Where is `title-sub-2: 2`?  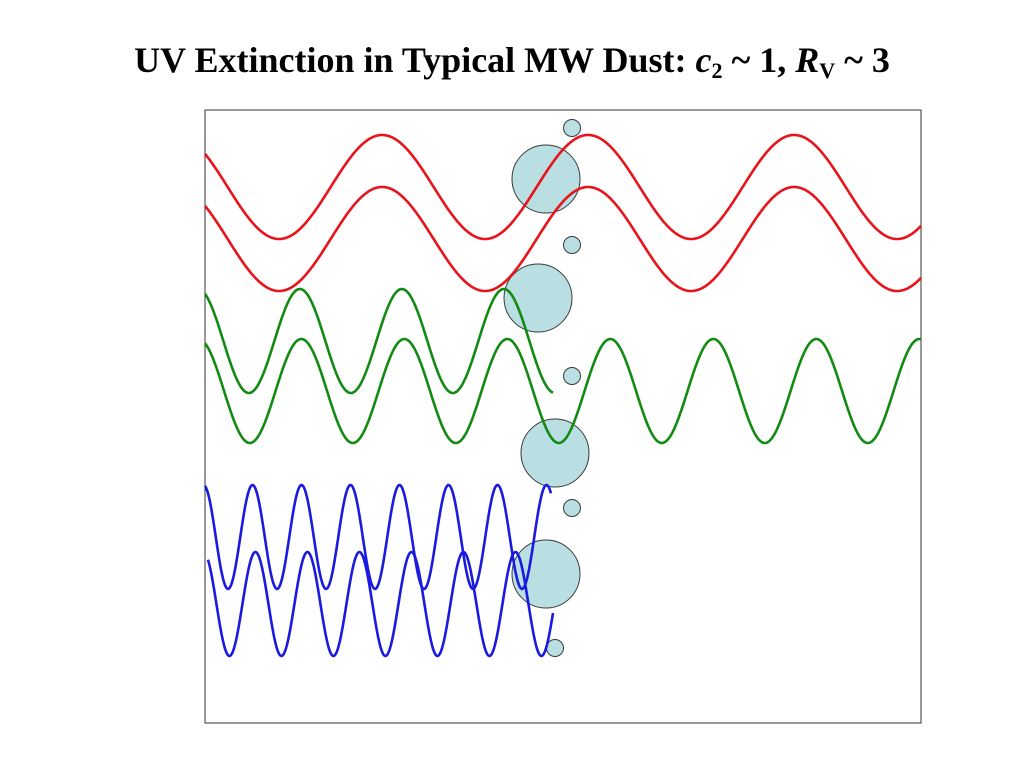
title-sub-2: 2 is located at coordinates (717, 70).